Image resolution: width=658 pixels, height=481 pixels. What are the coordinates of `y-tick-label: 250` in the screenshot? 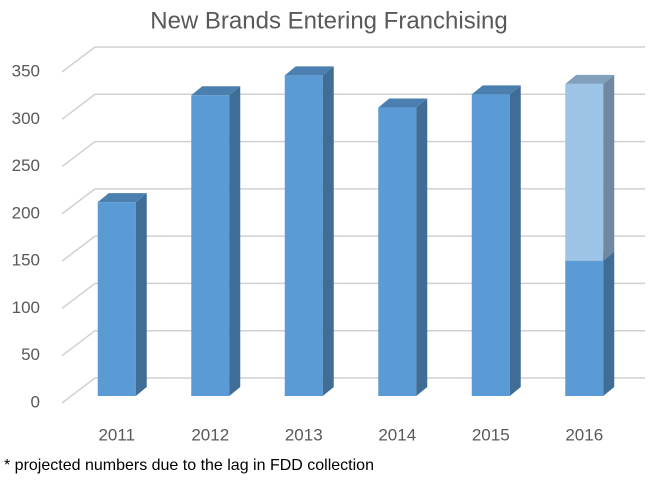 It's located at (26, 165).